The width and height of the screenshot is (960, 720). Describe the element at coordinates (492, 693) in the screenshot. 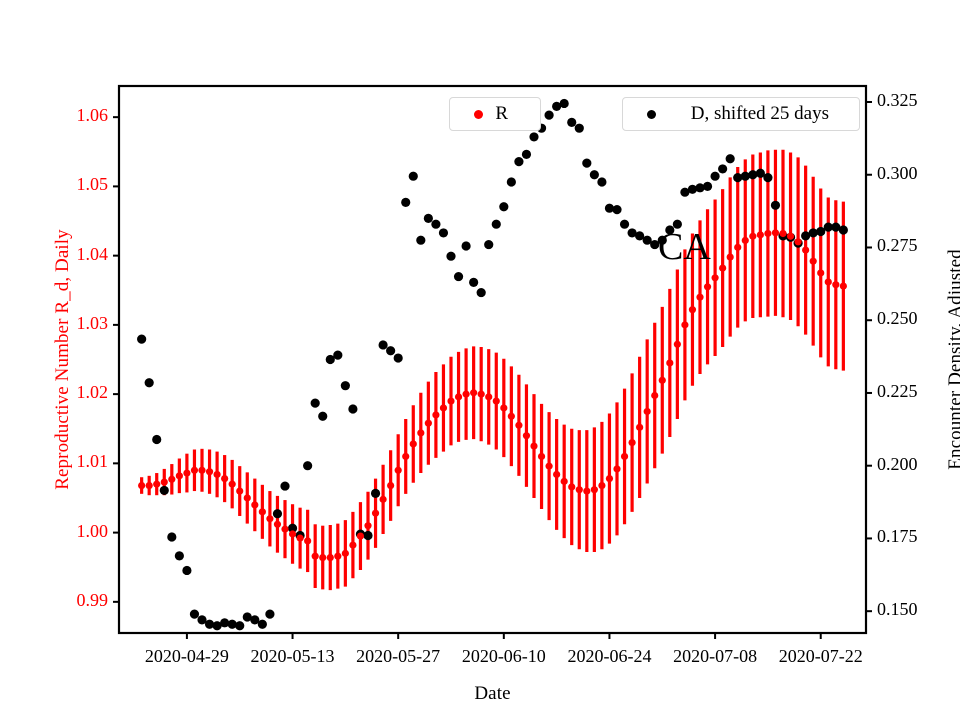

I see `x-axis-label: Date` at that location.